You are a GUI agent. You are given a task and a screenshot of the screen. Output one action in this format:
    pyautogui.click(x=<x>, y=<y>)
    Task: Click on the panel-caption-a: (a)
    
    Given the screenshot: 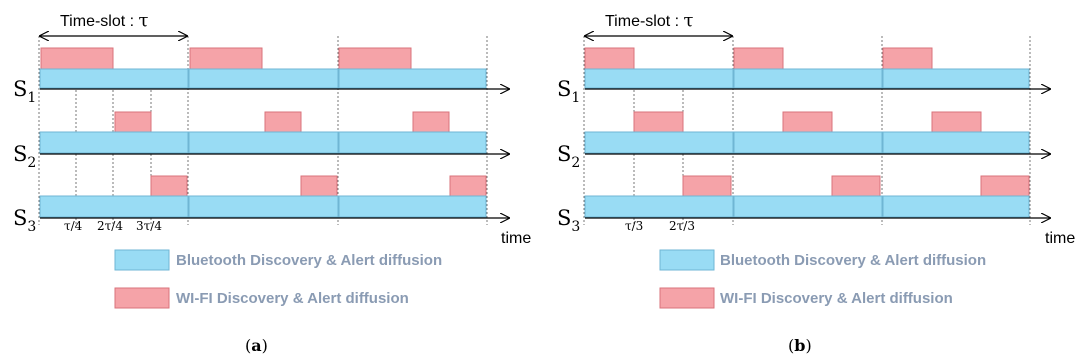 What is the action you would take?
    pyautogui.click(x=256, y=345)
    